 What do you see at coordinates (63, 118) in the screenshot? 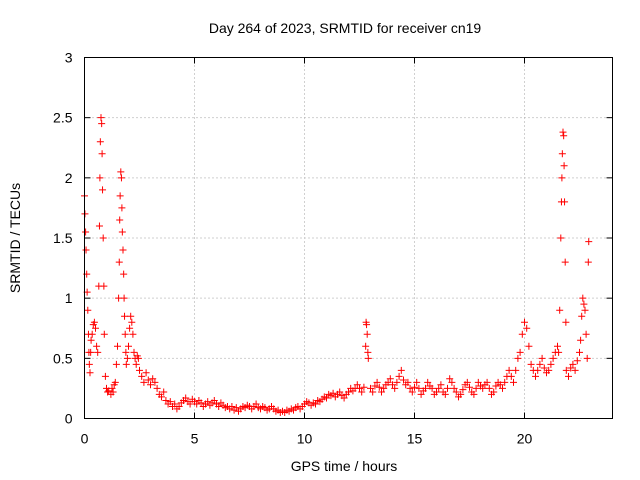
I see `y-tick-label: 2.5` at bounding box center [63, 118].